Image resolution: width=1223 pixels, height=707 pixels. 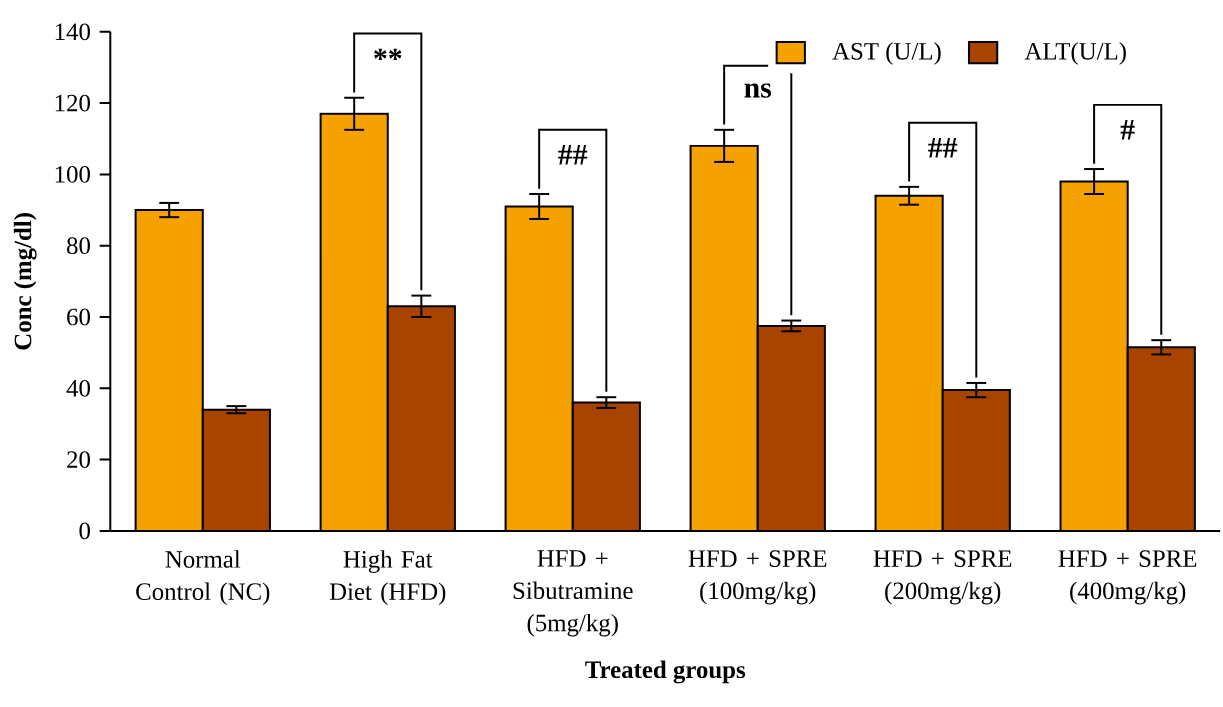 I want to click on y-tick-label: 0, so click(x=84, y=531).